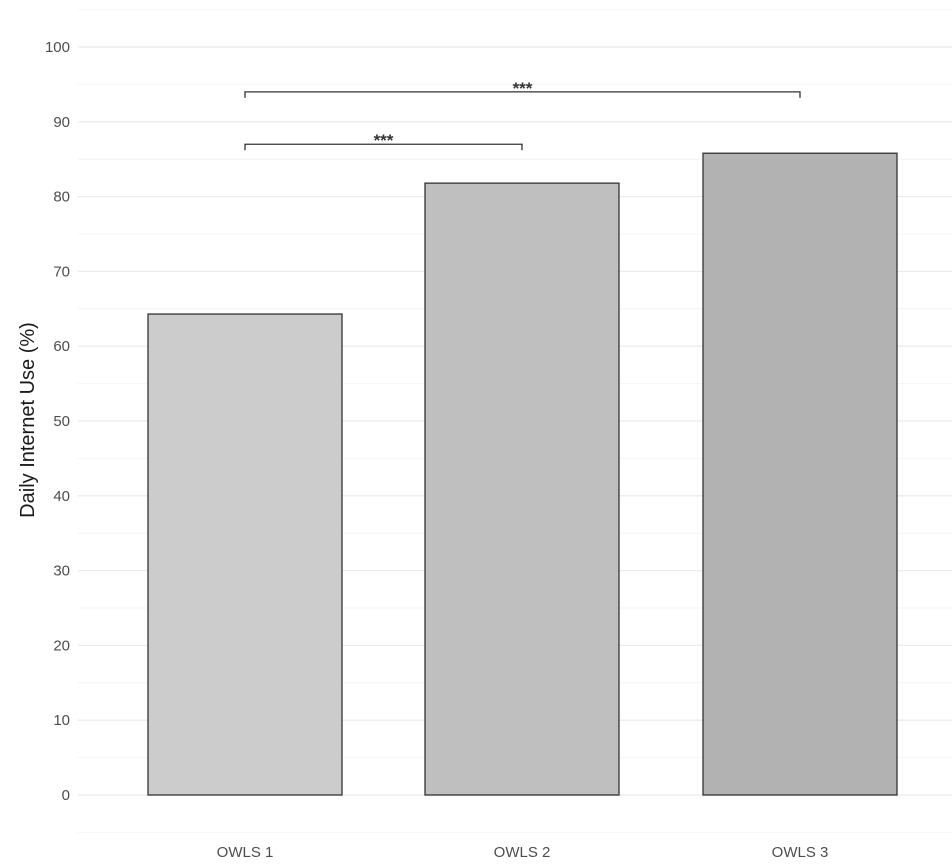 The width and height of the screenshot is (952, 865). I want to click on x-axis-ticks: OWLS 1 OWLS 2 OWLS 3, so click(523, 852).